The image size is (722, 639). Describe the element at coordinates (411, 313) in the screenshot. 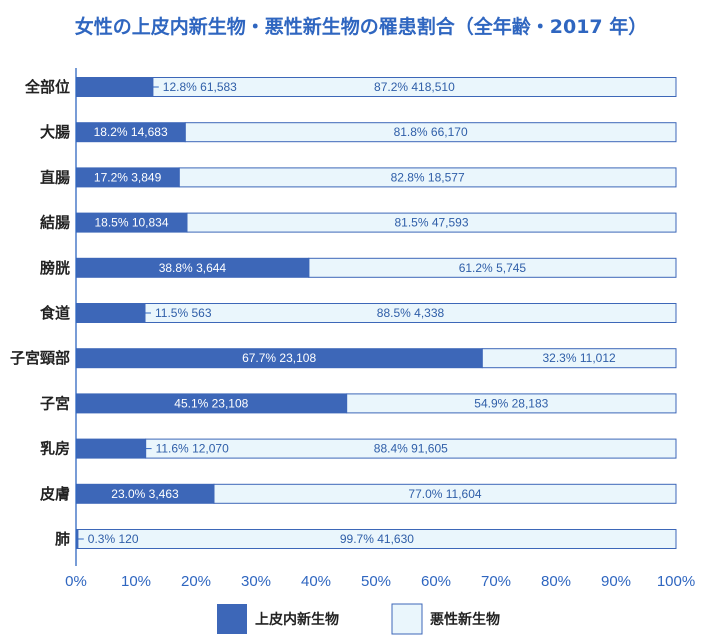

I see `malignant-value-label: 88.5% 4,338` at that location.